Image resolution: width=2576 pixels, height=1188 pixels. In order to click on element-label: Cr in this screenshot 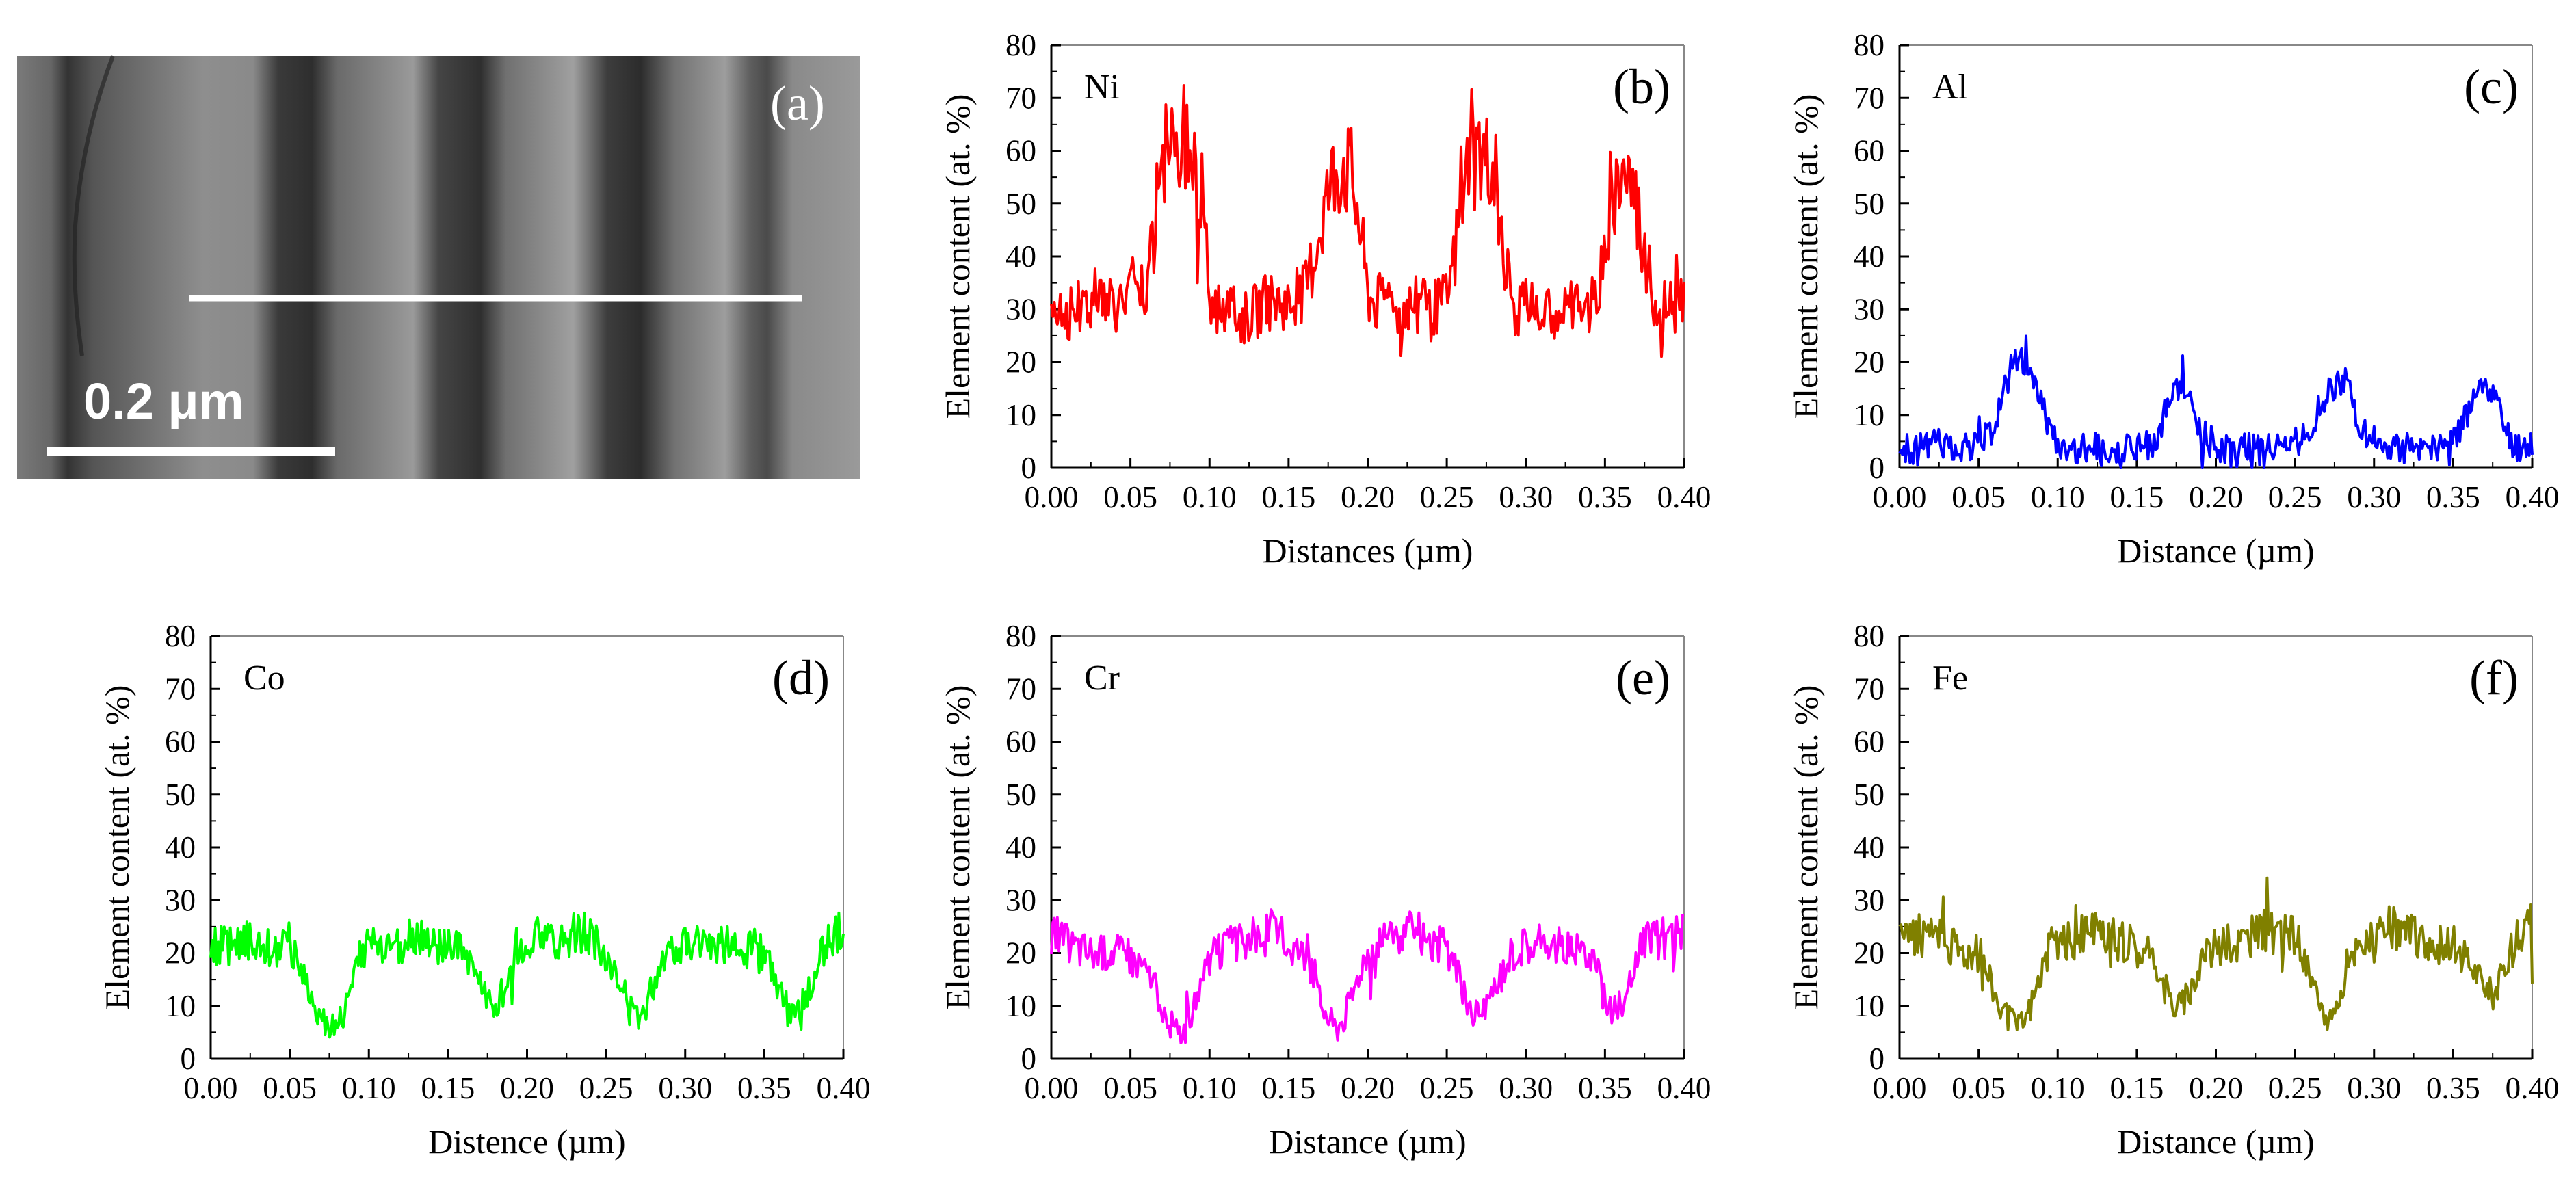, I will do `click(1102, 678)`.